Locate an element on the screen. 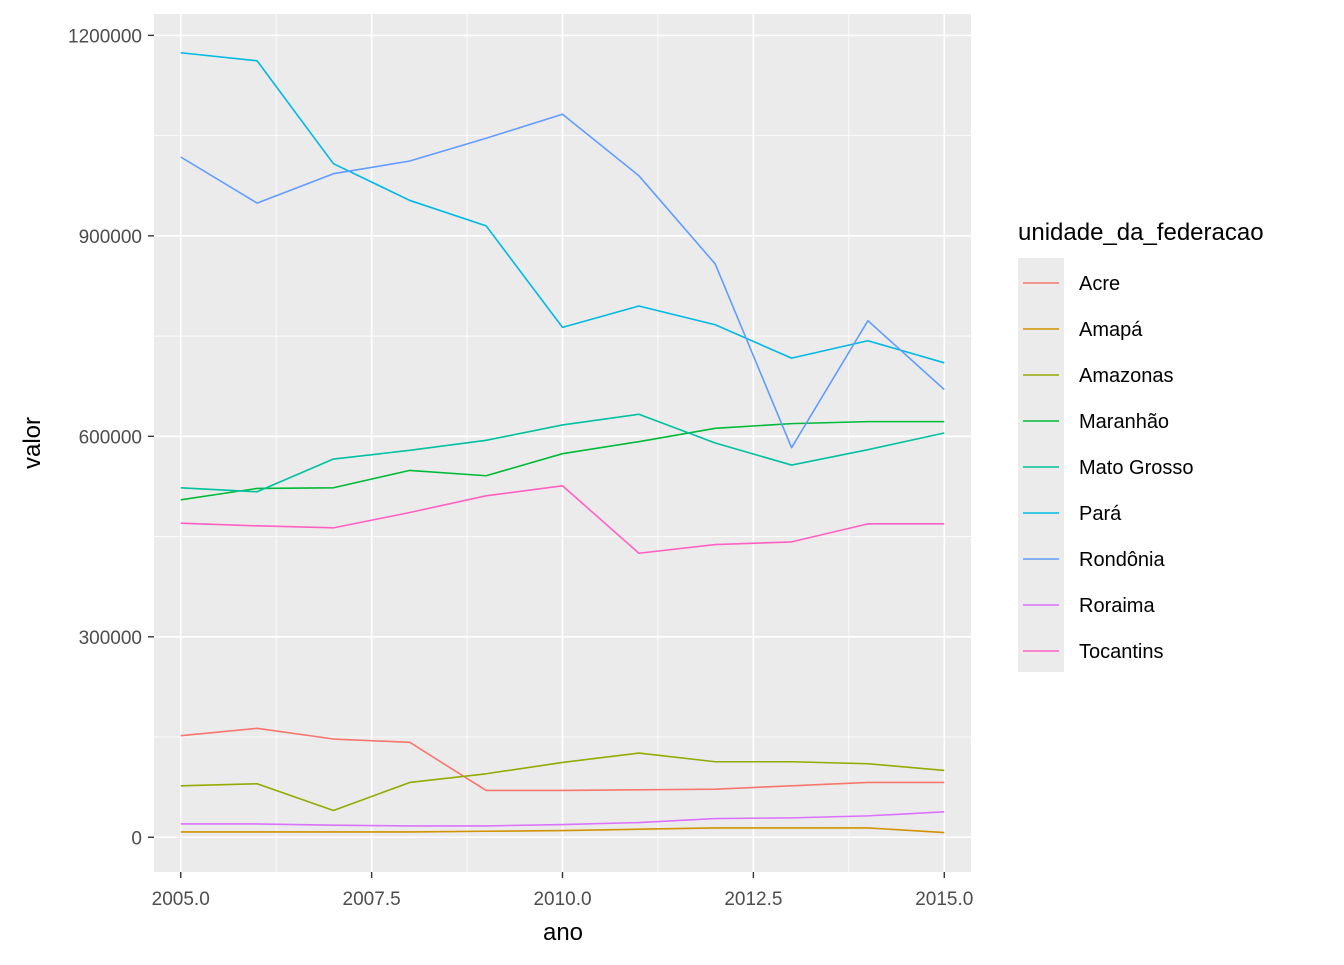 This screenshot has width=1344, height=965. y-tick-label: 900000 is located at coordinates (110, 237).